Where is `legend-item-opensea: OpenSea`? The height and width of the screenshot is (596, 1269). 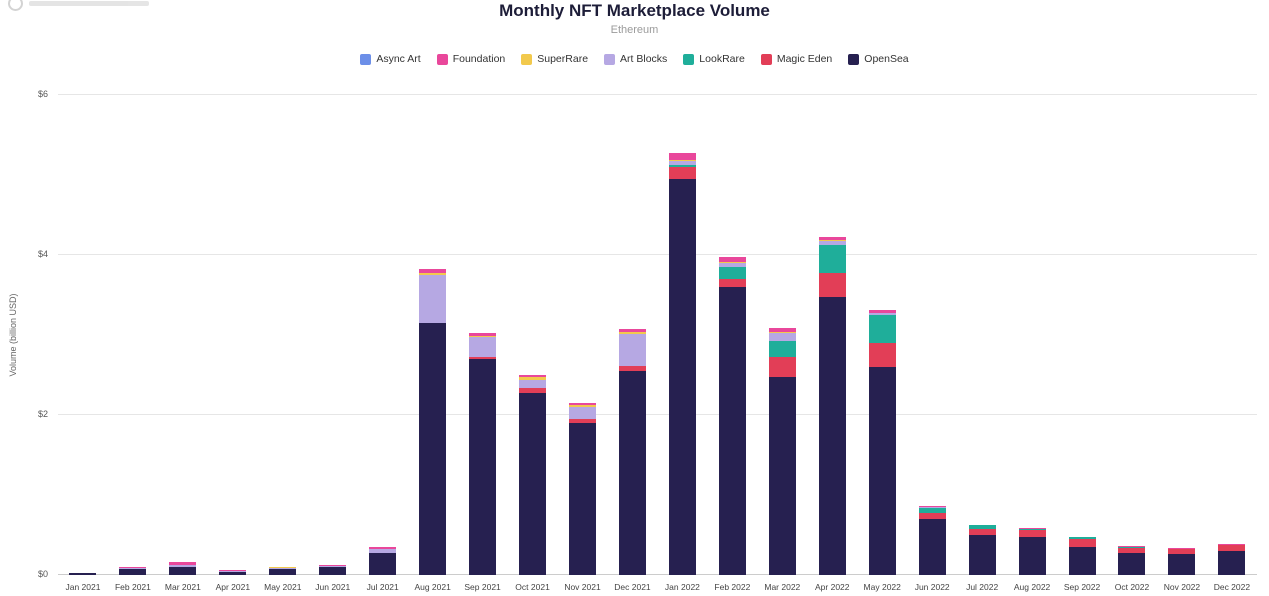 legend-item-opensea: OpenSea is located at coordinates (878, 59).